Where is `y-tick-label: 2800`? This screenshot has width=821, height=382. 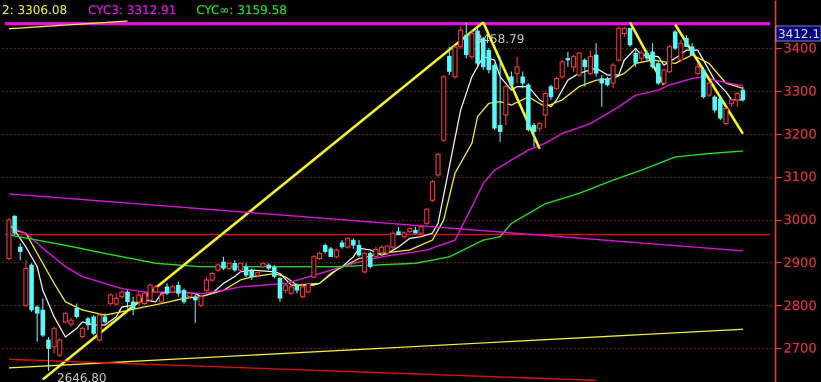 y-tick-label: 2800 is located at coordinates (800, 306).